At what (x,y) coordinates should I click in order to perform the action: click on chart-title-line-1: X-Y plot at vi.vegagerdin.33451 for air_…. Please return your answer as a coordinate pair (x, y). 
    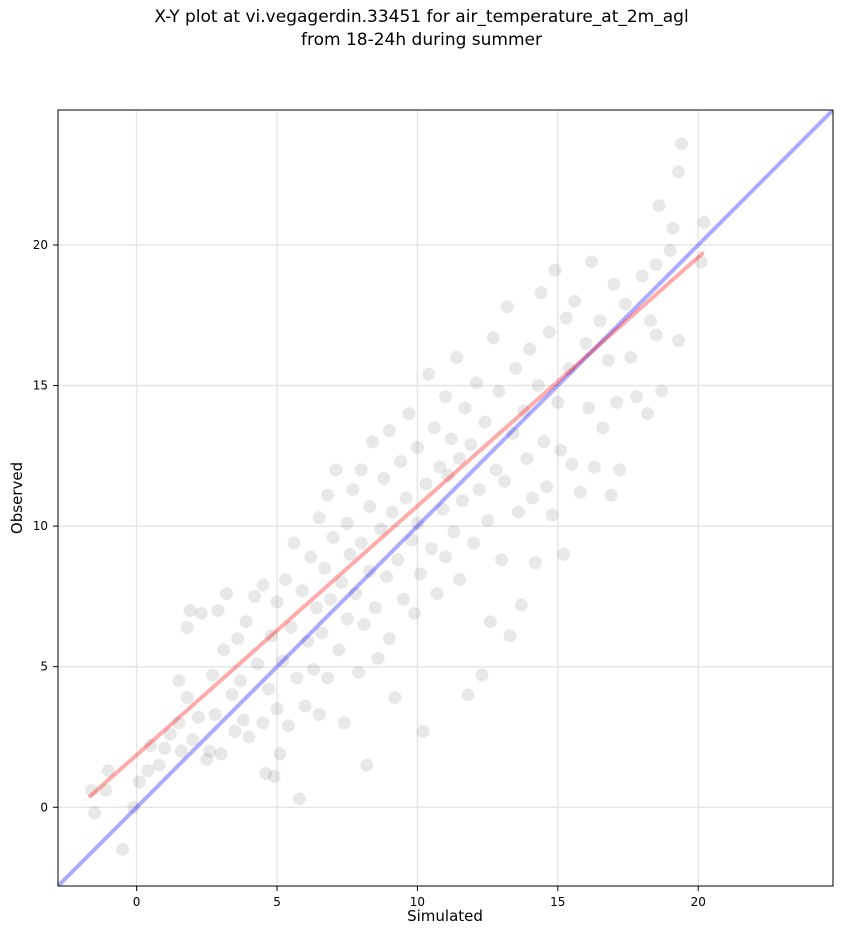
    Looking at the image, I should click on (421, 17).